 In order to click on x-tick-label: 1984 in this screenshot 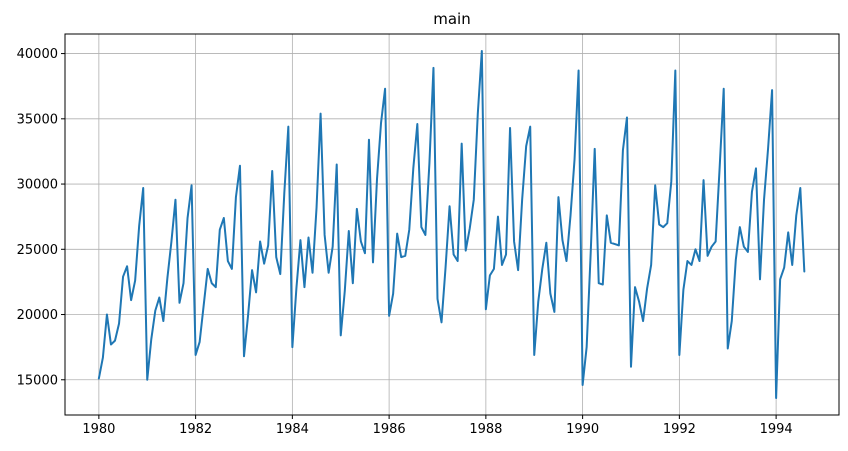, I will do `click(292, 429)`.